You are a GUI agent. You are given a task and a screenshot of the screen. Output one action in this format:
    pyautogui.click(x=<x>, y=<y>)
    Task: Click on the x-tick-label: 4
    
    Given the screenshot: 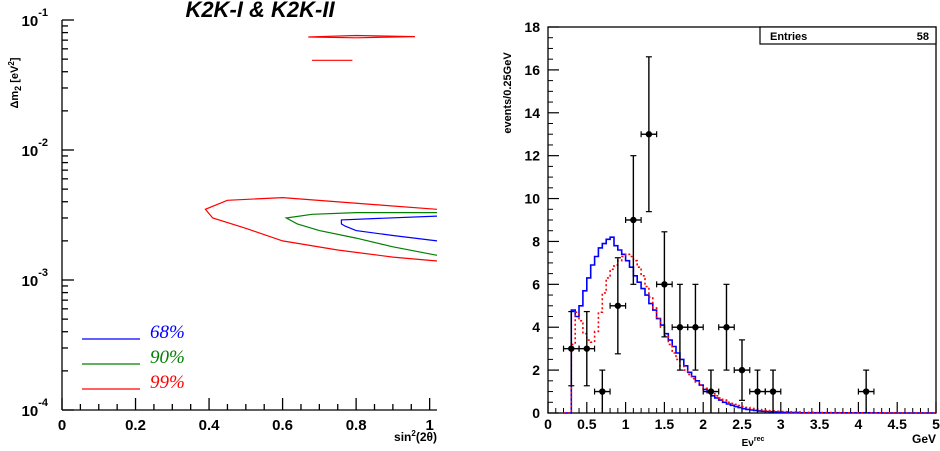 What is the action you would take?
    pyautogui.click(x=859, y=424)
    